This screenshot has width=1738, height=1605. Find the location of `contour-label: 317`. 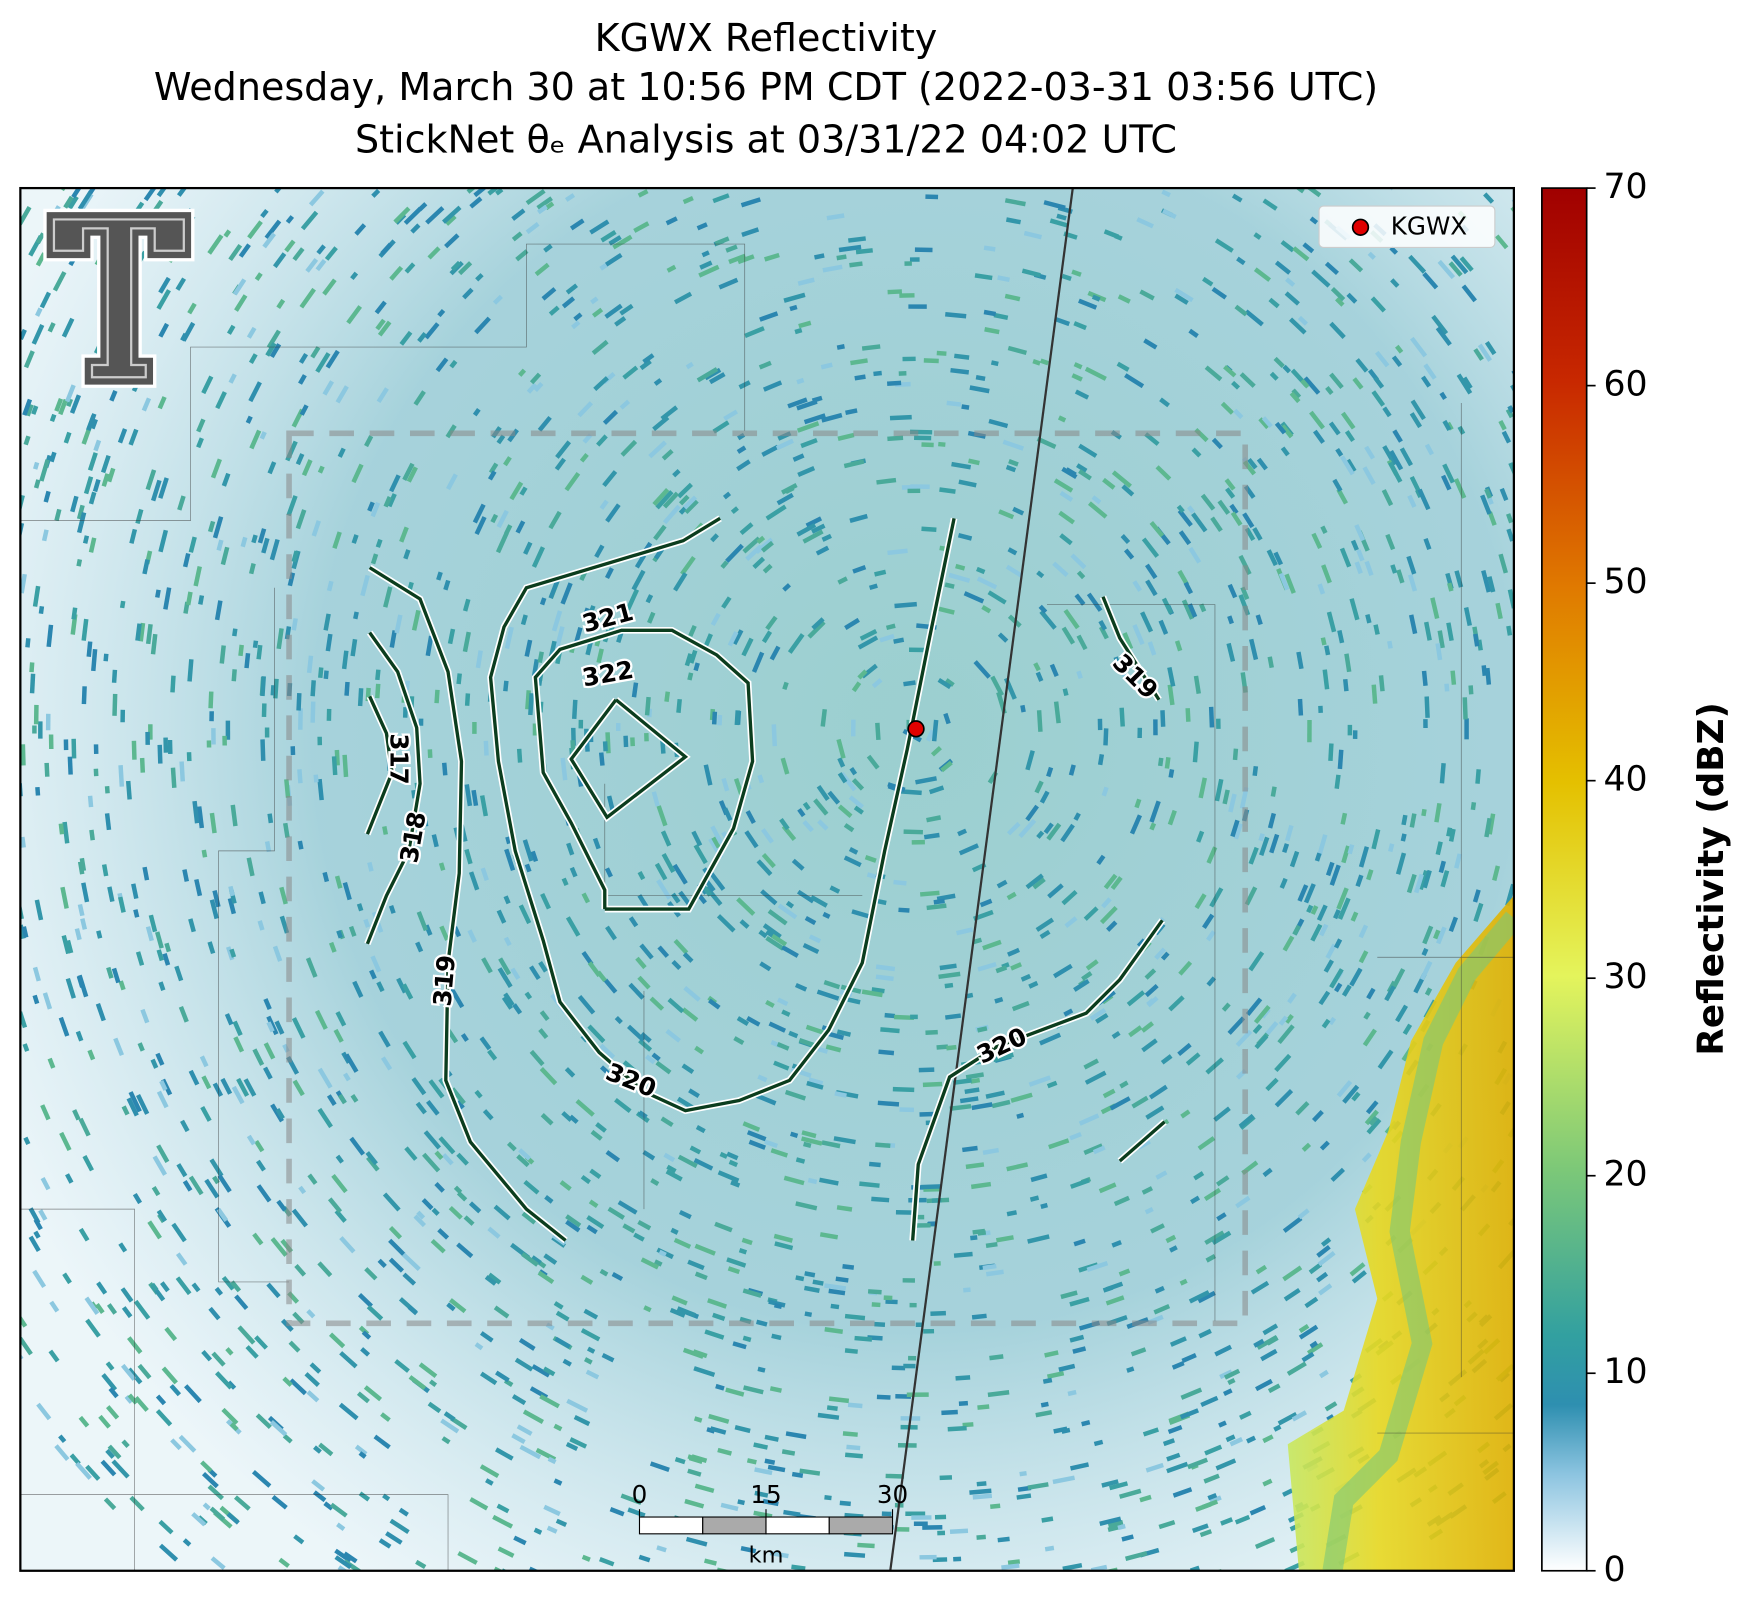

contour-label: 317 is located at coordinates (399, 758).